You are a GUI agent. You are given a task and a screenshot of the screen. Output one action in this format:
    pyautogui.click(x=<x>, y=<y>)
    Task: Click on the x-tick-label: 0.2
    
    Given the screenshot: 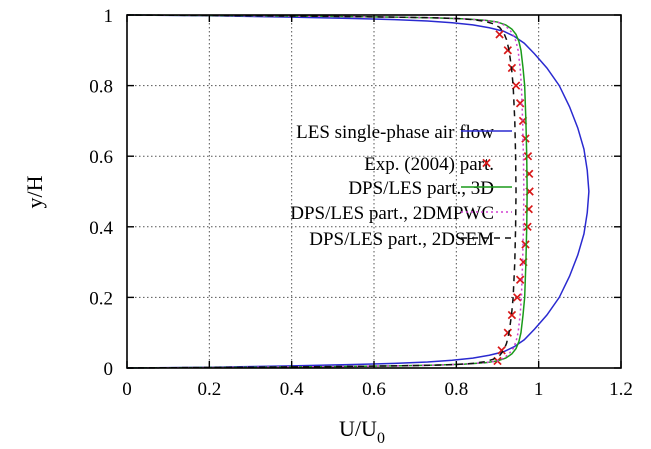 What is the action you would take?
    pyautogui.click(x=209, y=389)
    